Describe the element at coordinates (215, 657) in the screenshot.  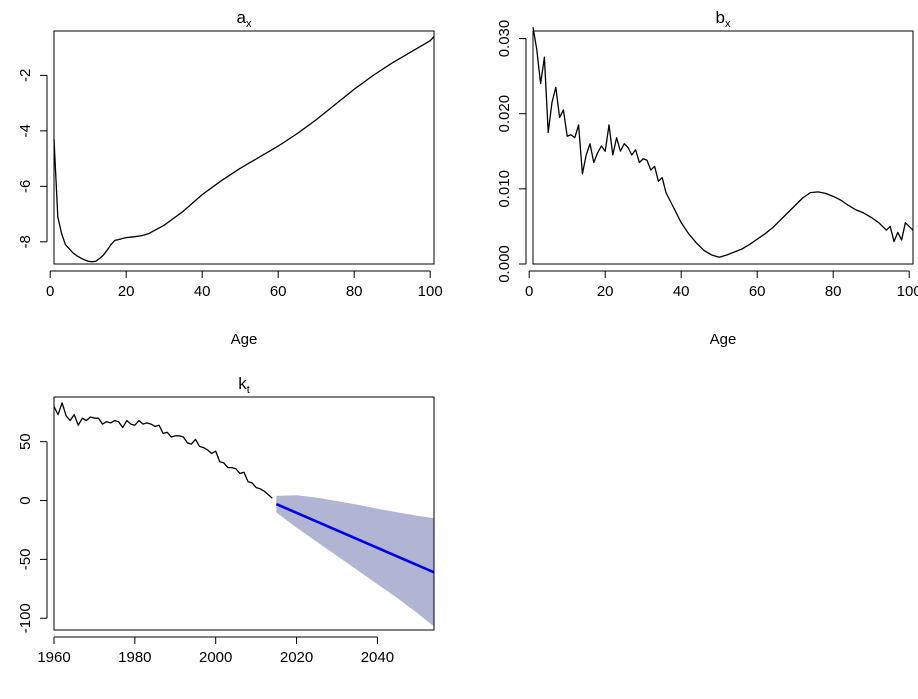
I see `x-tick-label: 2000` at that location.